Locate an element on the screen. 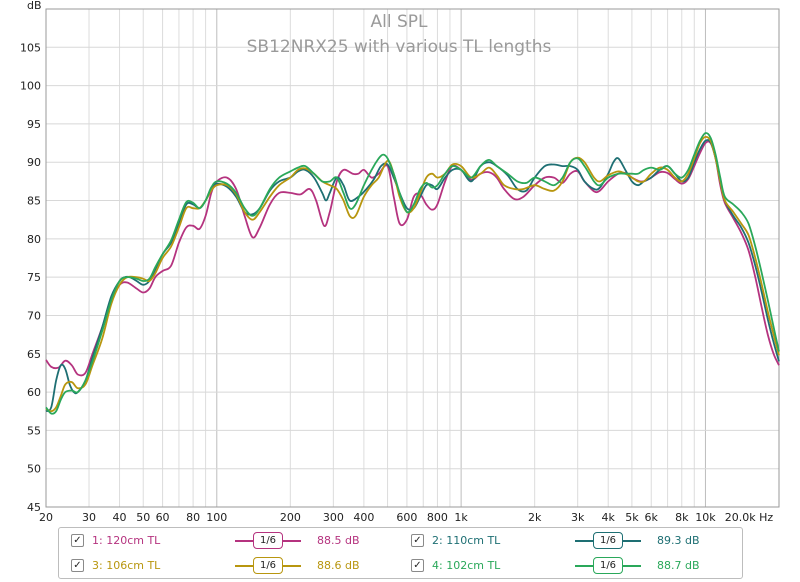 This screenshot has height=582, width=800. chart-title: All SPL is located at coordinates (400, 22).